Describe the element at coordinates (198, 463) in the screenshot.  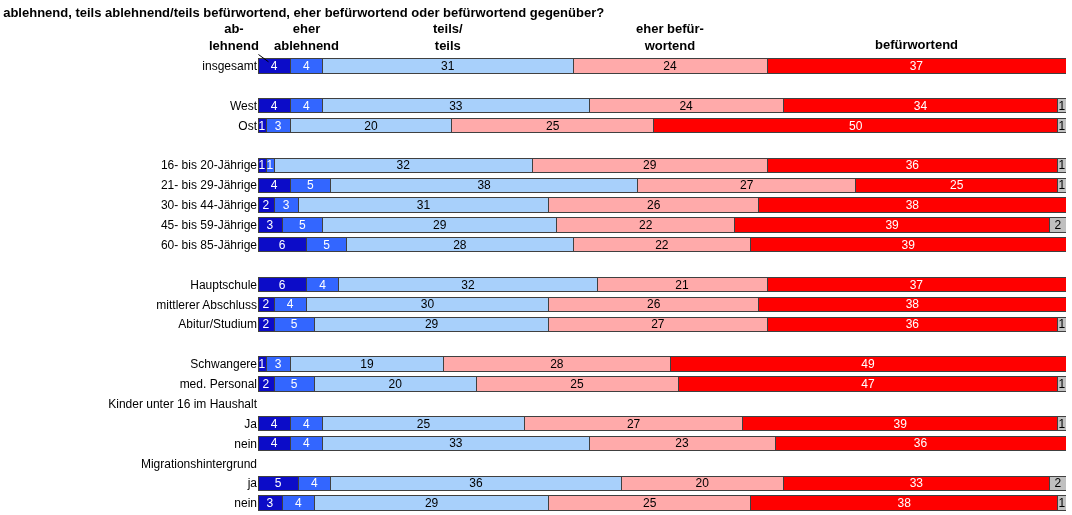
I see `y-tick-label: Migrationshintergrund` at that location.